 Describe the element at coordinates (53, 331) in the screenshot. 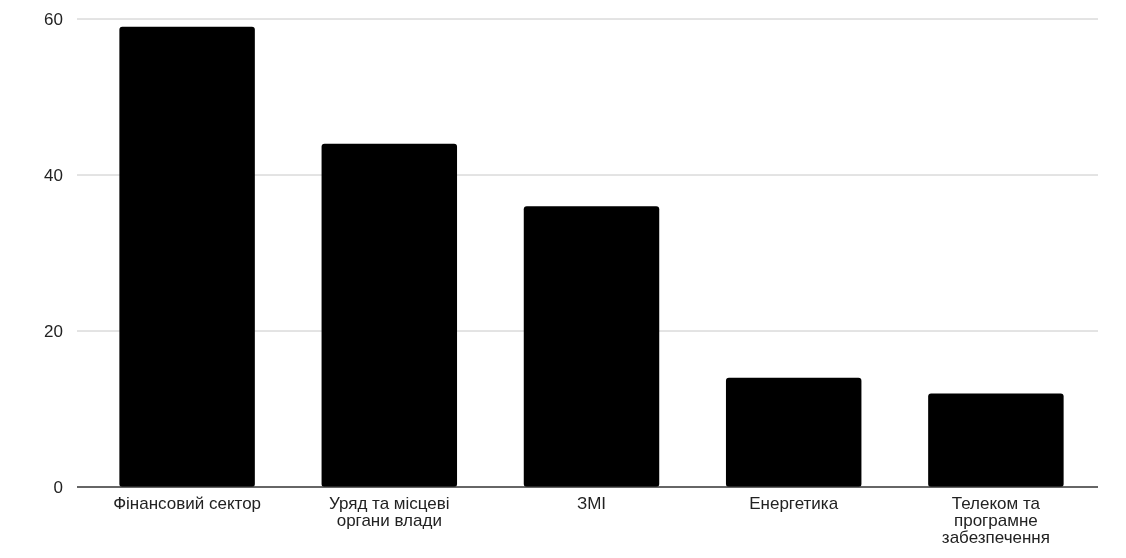

I see `y-tick-label: 20` at that location.